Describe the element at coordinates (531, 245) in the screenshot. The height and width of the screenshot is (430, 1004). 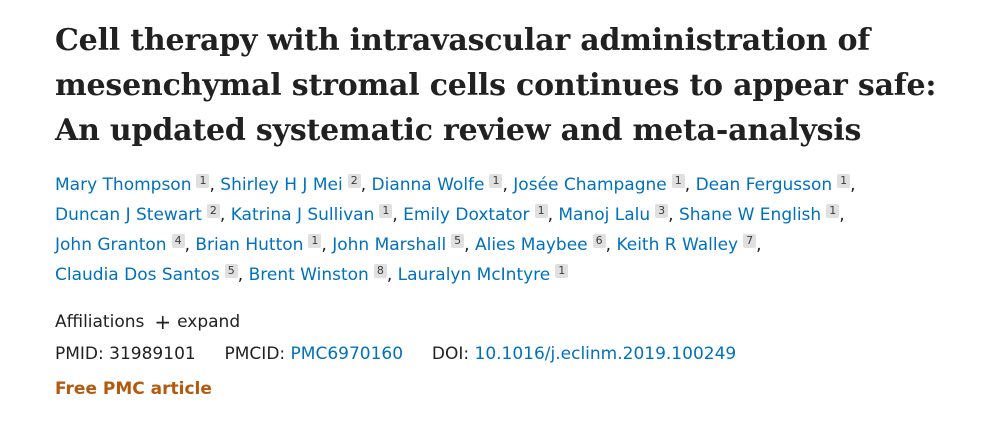
I see `author-name-link: Alies Maybee` at that location.